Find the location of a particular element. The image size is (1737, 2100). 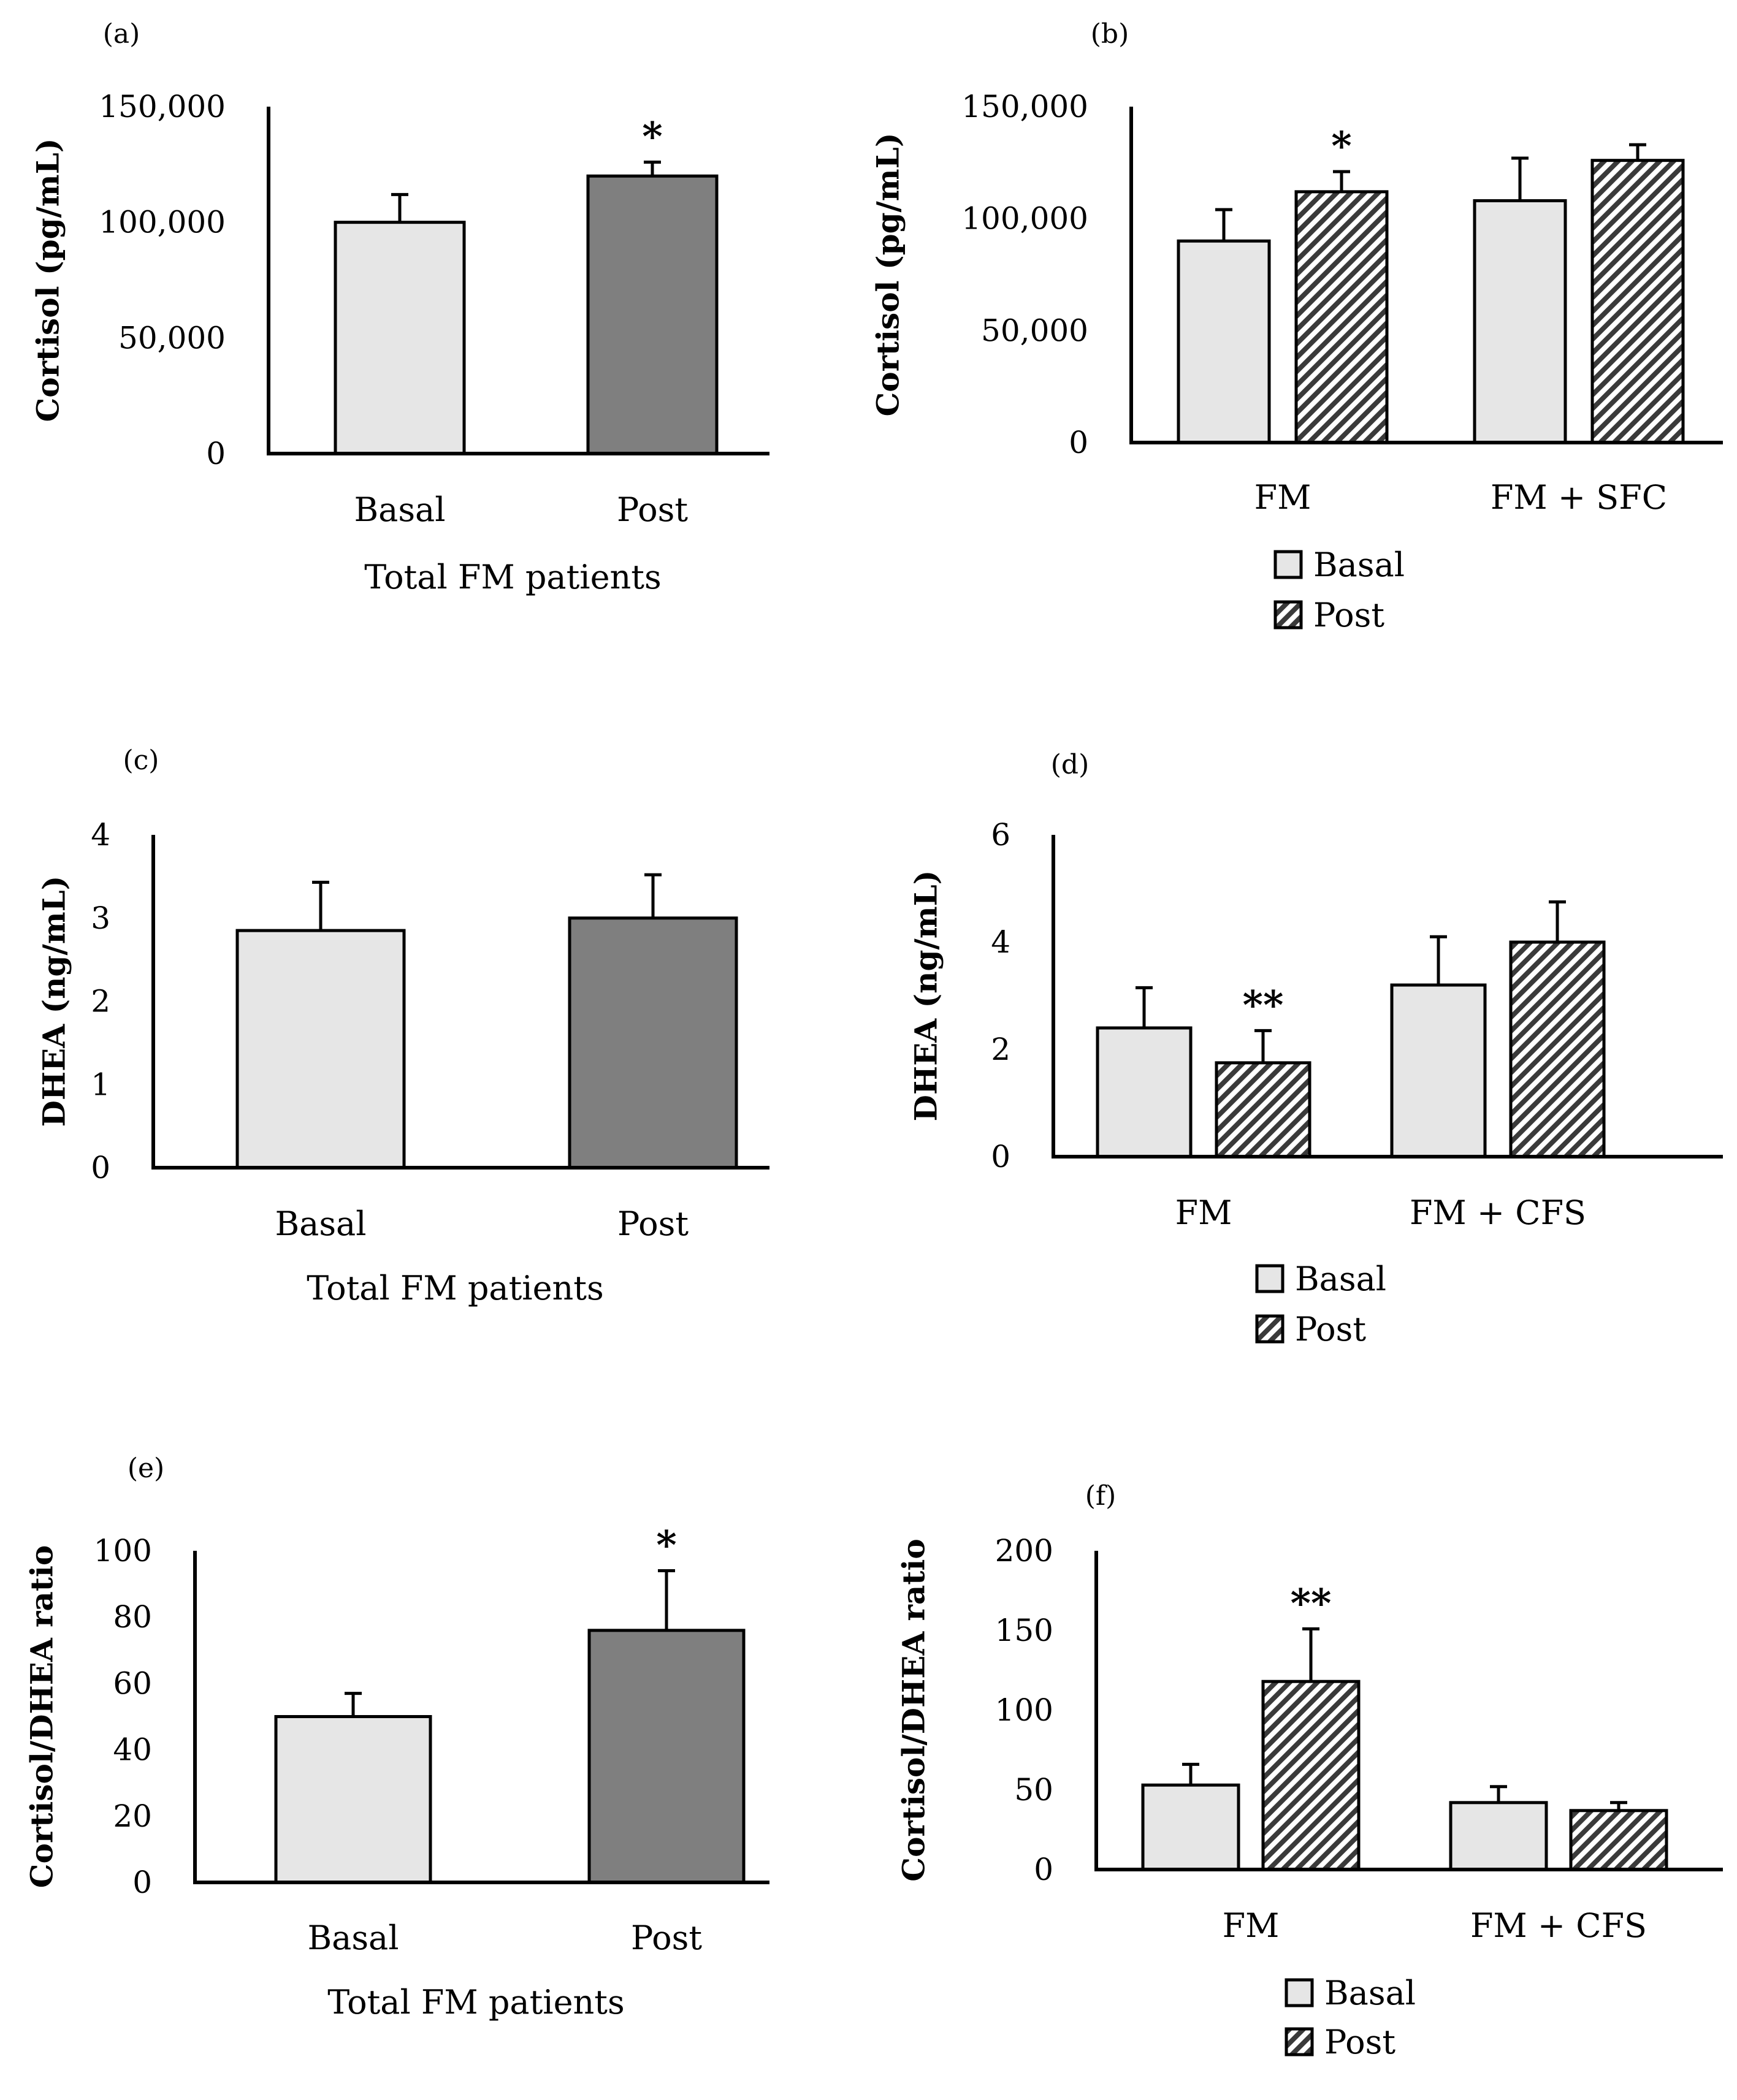

y-tick-label: 40 is located at coordinates (132, 1750).